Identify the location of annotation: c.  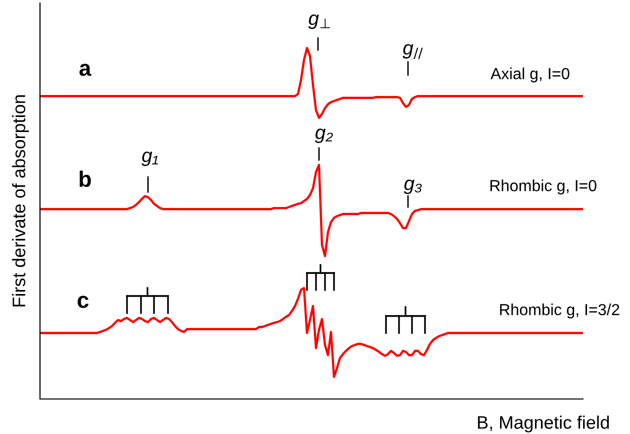
(83, 302).